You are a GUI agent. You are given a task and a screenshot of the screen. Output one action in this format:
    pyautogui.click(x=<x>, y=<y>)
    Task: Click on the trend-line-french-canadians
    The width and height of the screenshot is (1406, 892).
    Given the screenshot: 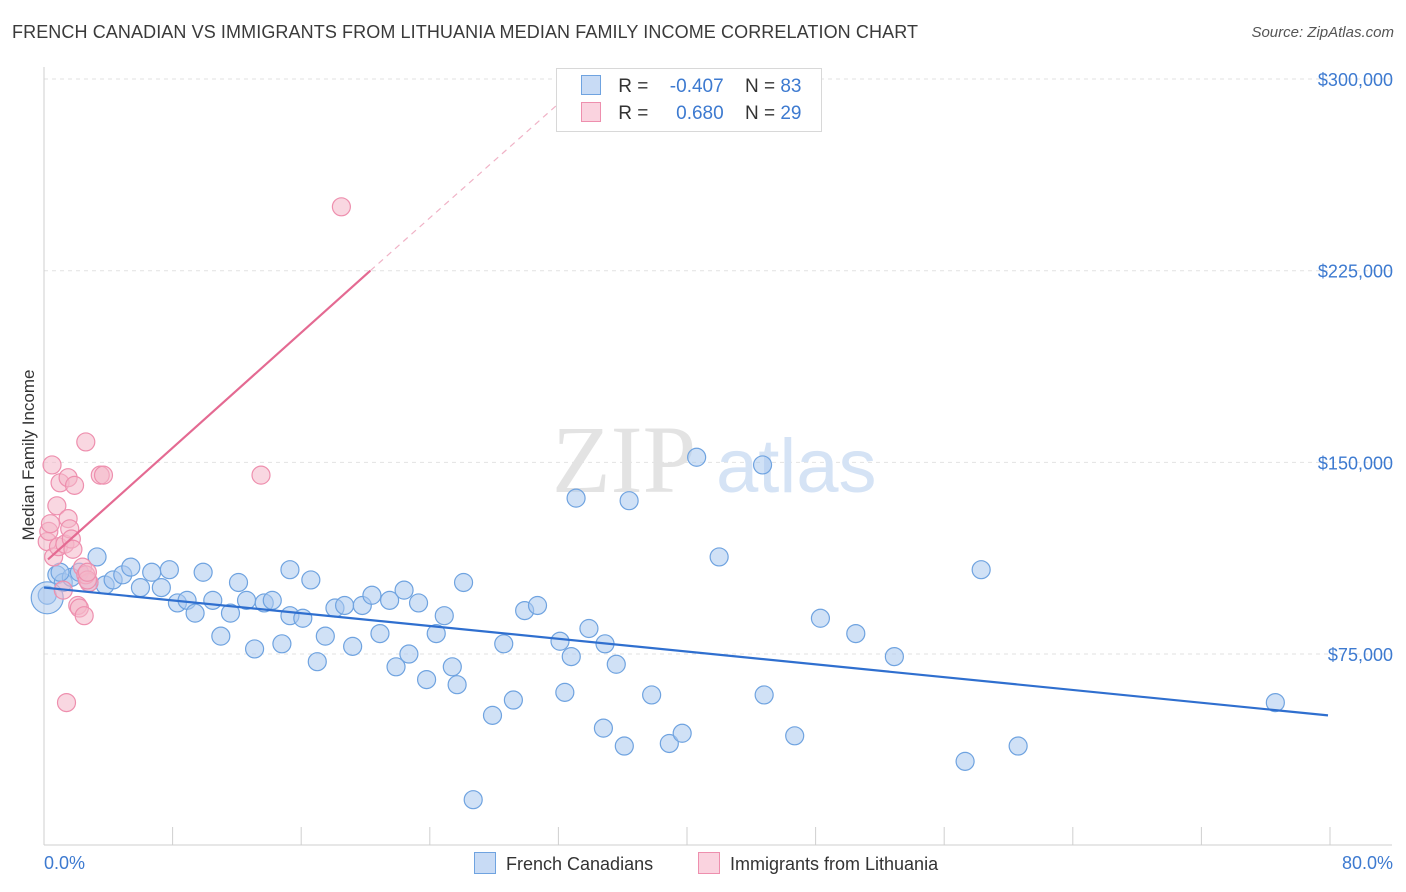 What is the action you would take?
    pyautogui.click(x=686, y=651)
    